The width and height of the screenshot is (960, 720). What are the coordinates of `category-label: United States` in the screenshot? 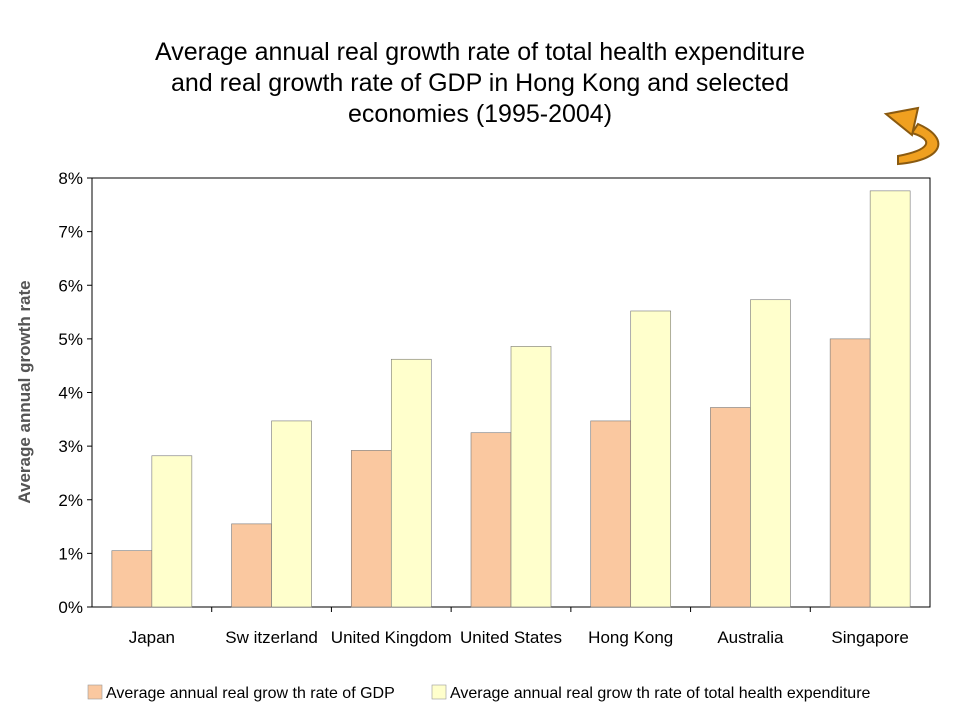 It's located at (511, 637).